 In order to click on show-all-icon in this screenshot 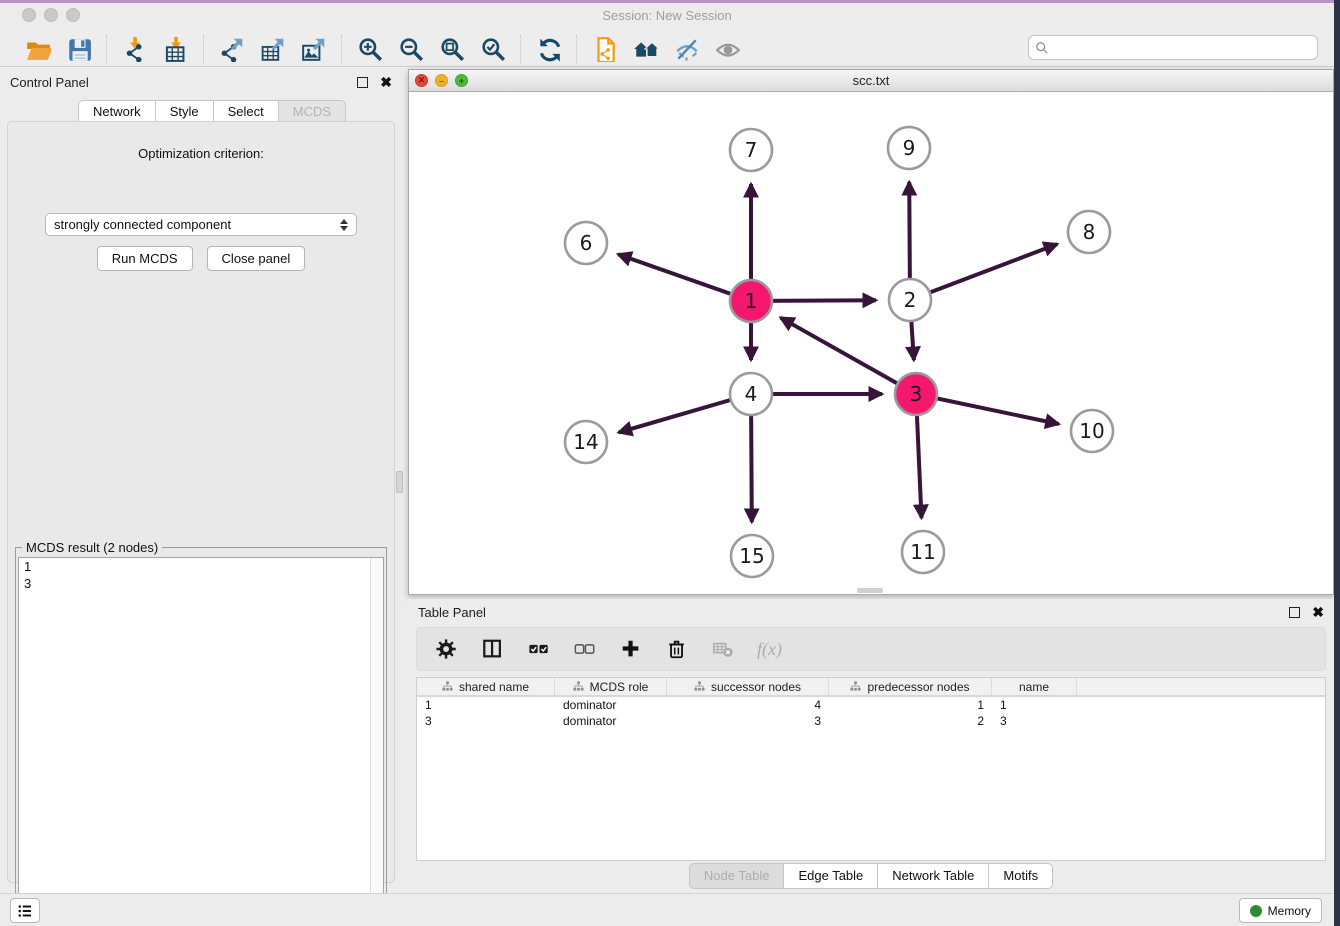, I will do `click(727, 48)`.